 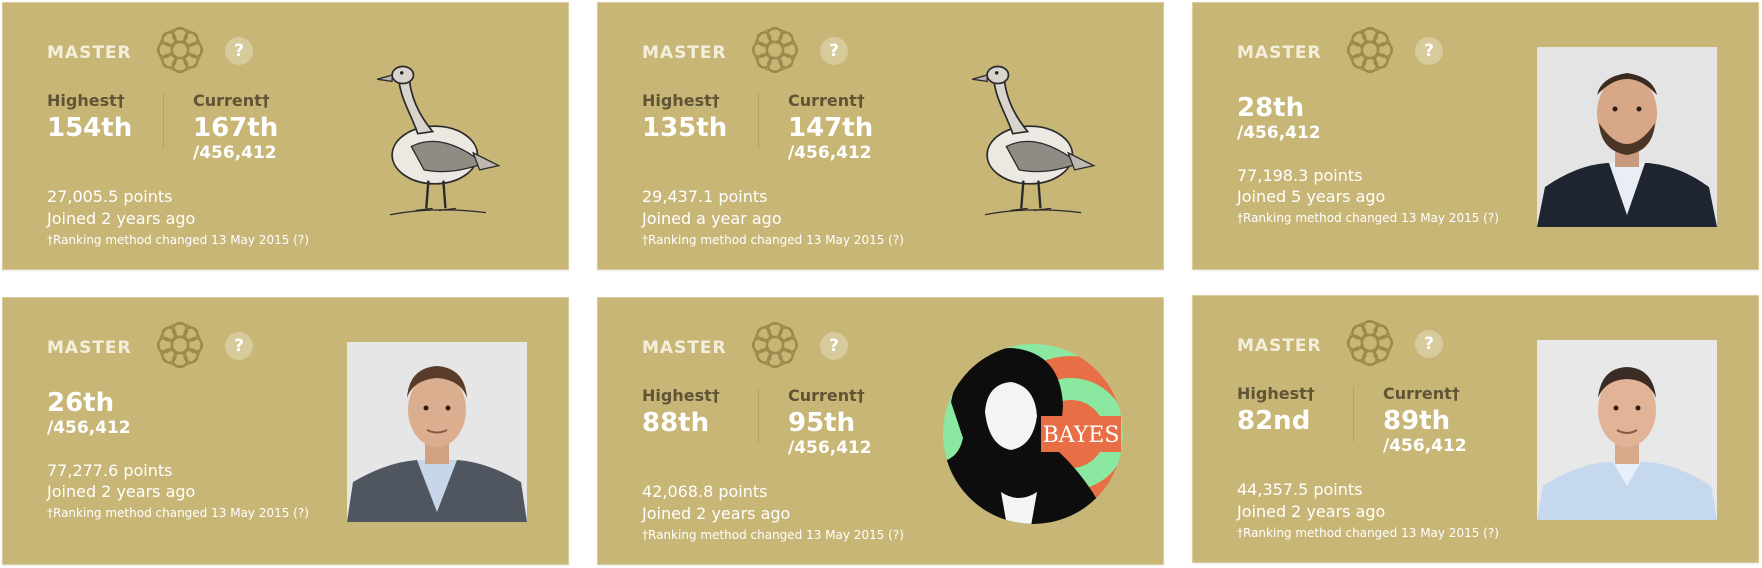 I want to click on points-text: 42,068.8 points, so click(x=705, y=491).